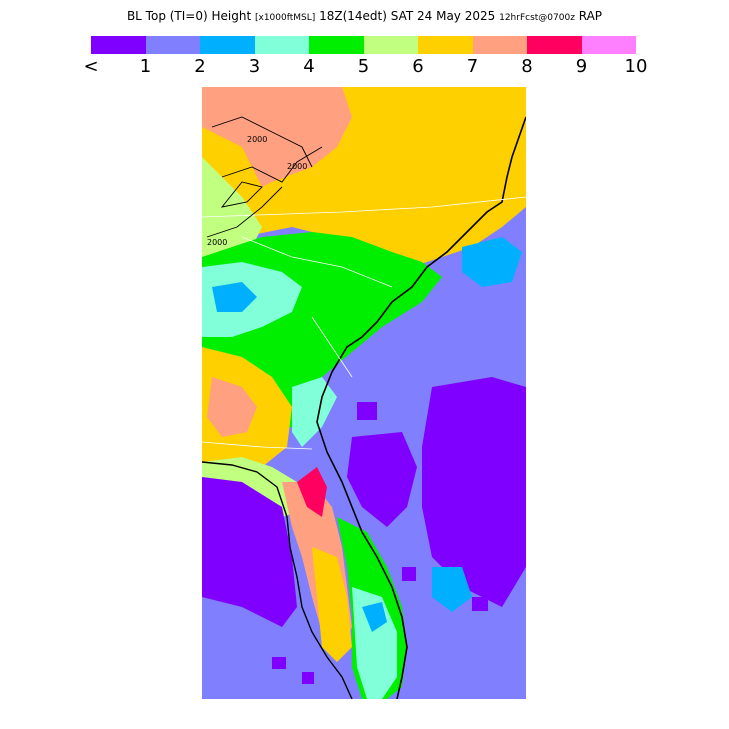 This screenshot has width=729, height=729. What do you see at coordinates (309, 66) in the screenshot?
I see `scale-tick-label: 4` at bounding box center [309, 66].